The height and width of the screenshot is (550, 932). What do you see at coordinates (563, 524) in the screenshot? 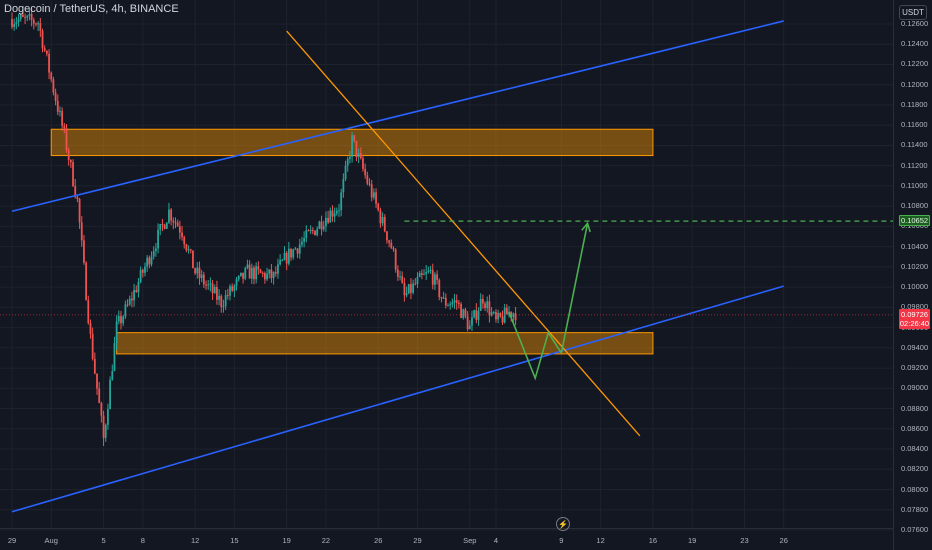
I see `lightning-icon: ⚡` at bounding box center [563, 524].